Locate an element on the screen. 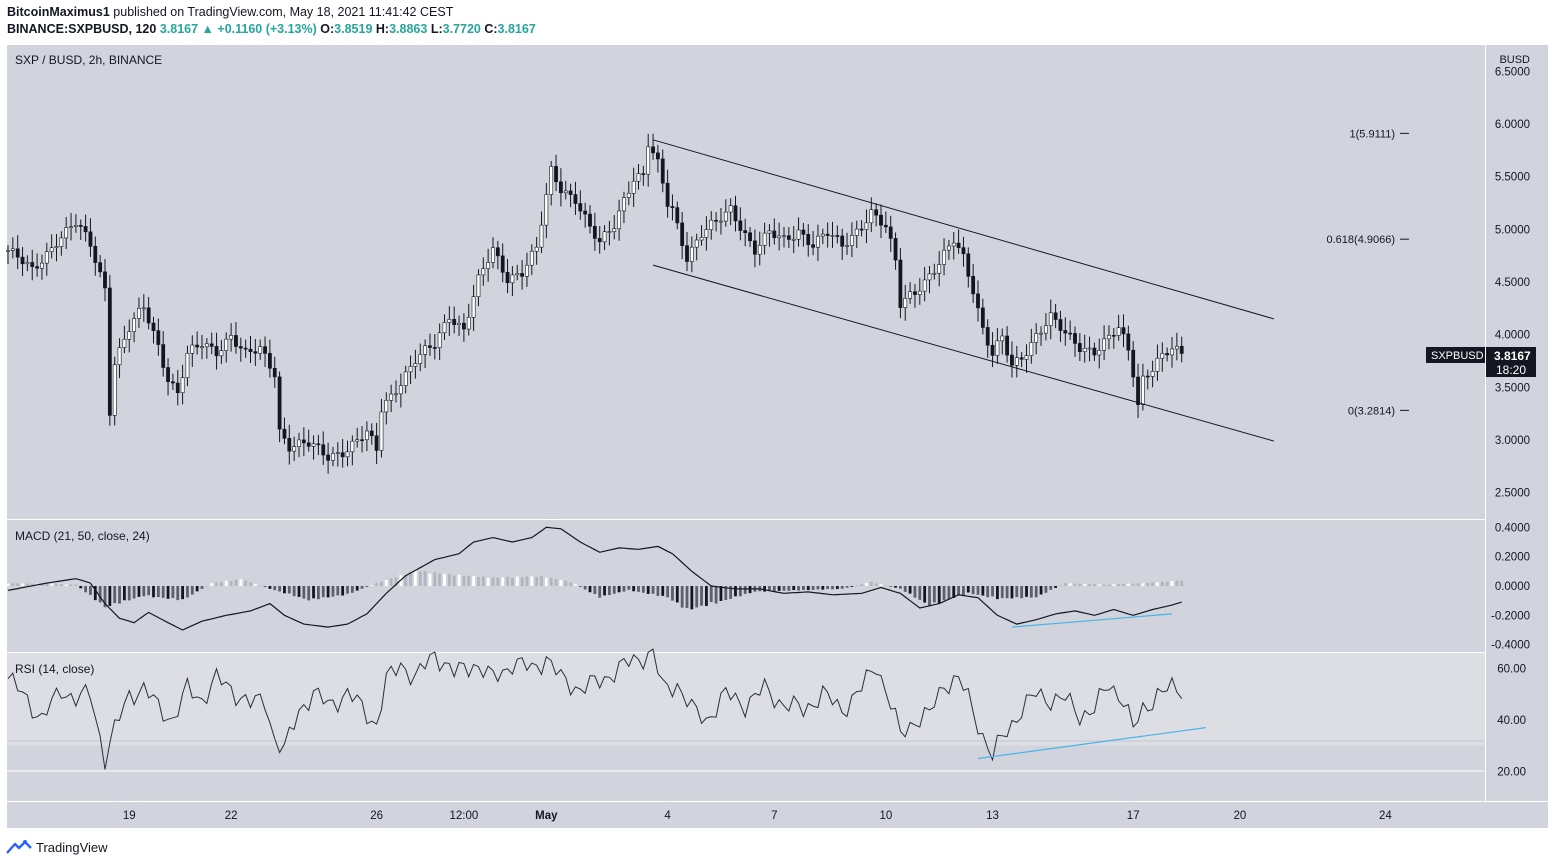  footer-brand: TradingView is located at coordinates (72, 847).